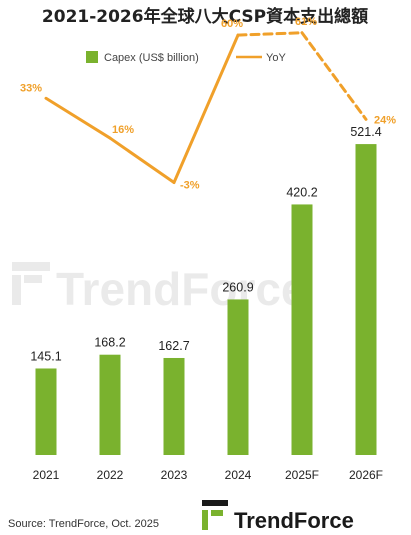 Image resolution: width=411 pixels, height=535 pixels. I want to click on yoy-label-2022: 16%, so click(123, 130).